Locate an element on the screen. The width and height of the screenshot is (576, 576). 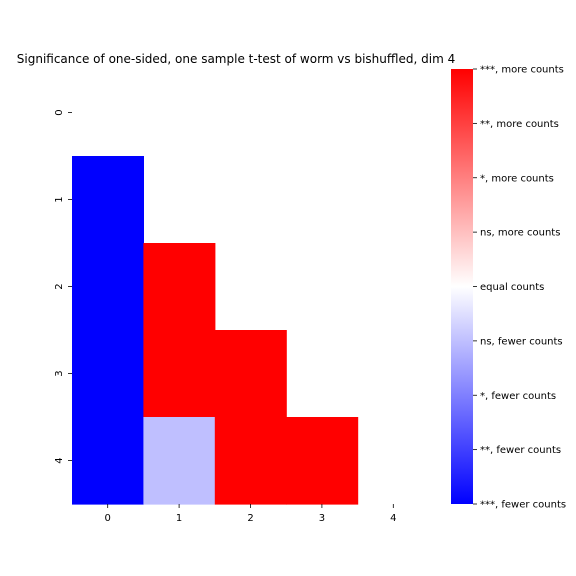
colorbar-tick-label-7: **, fewer counts is located at coordinates (520, 450).